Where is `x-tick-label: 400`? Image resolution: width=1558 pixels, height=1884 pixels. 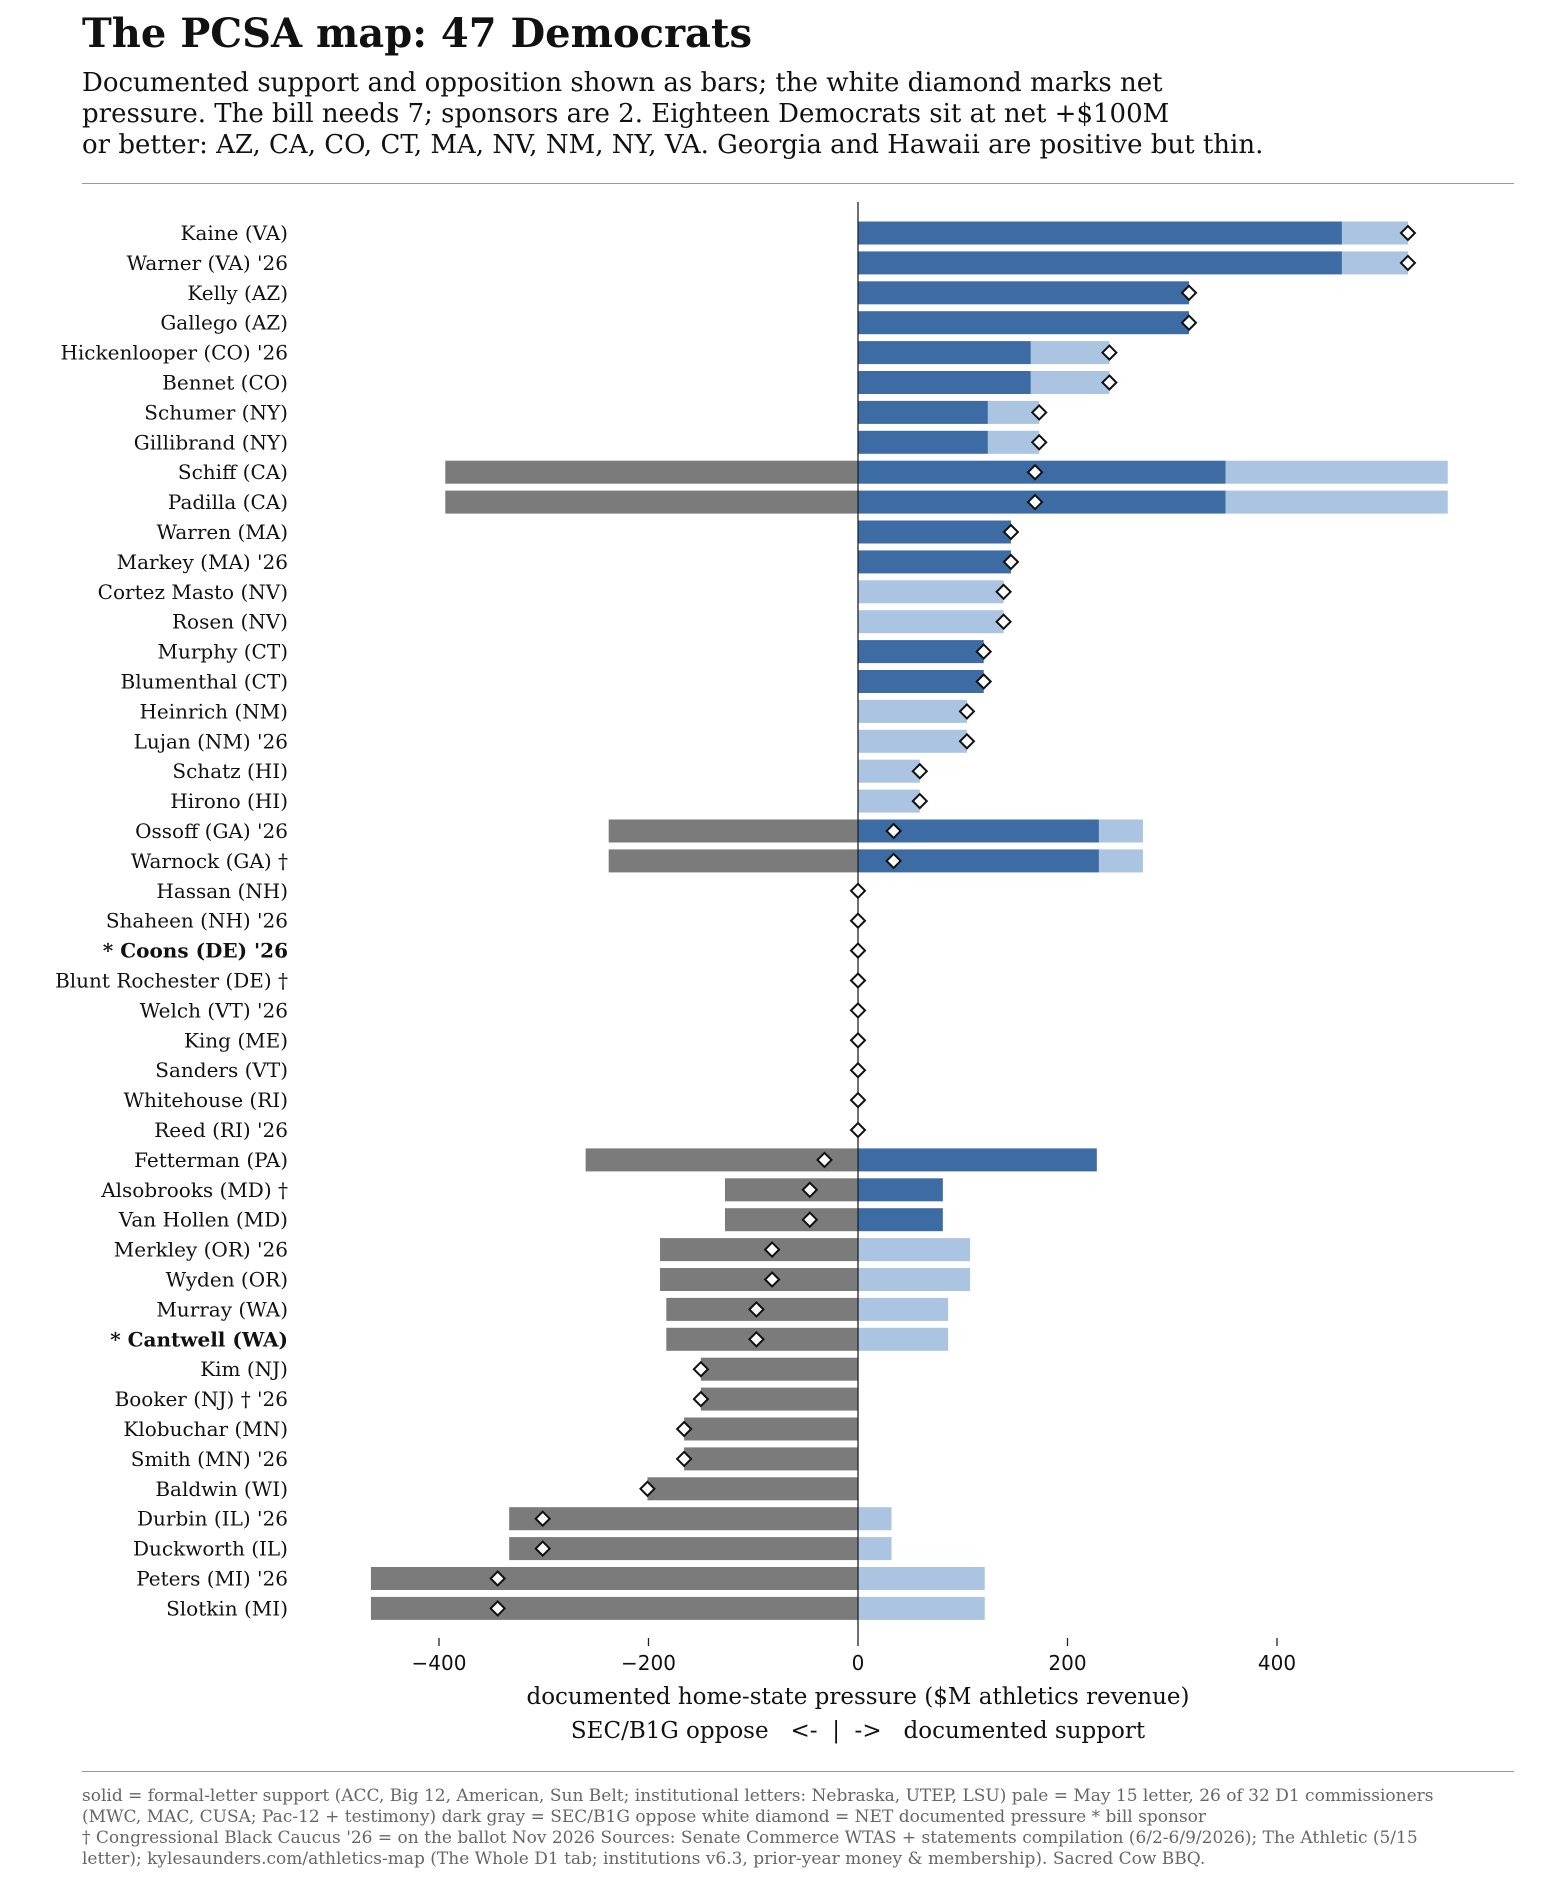 x-tick-label: 400 is located at coordinates (1277, 1663).